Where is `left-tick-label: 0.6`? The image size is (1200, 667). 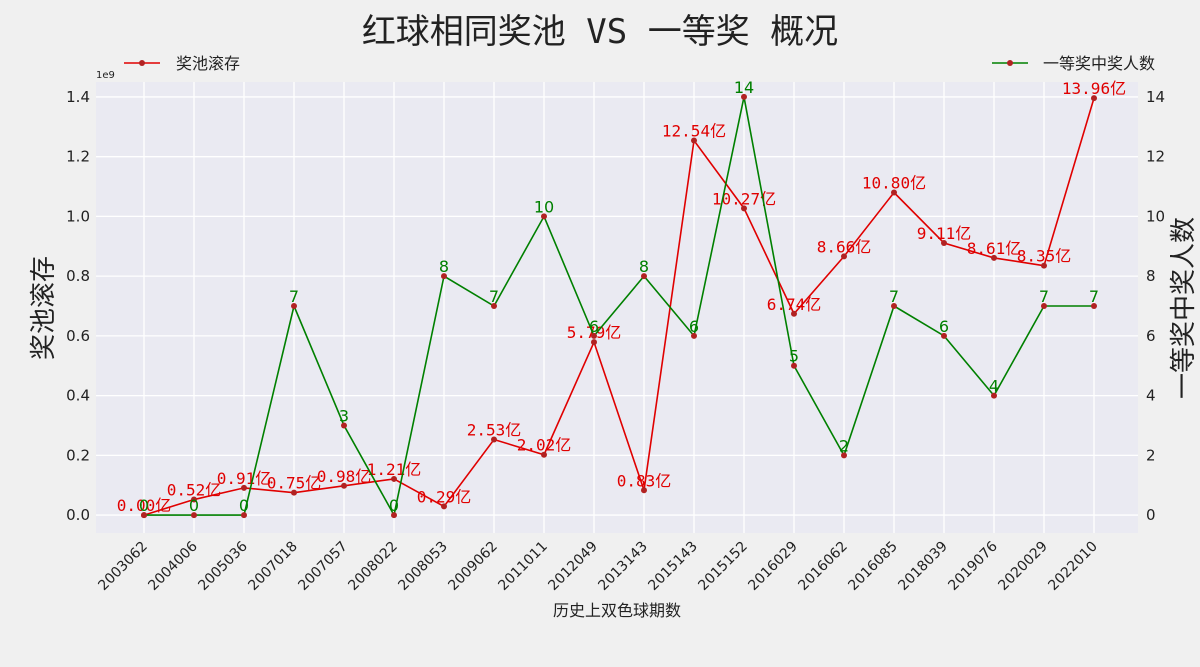
left-tick-label: 0.6 is located at coordinates (78, 336).